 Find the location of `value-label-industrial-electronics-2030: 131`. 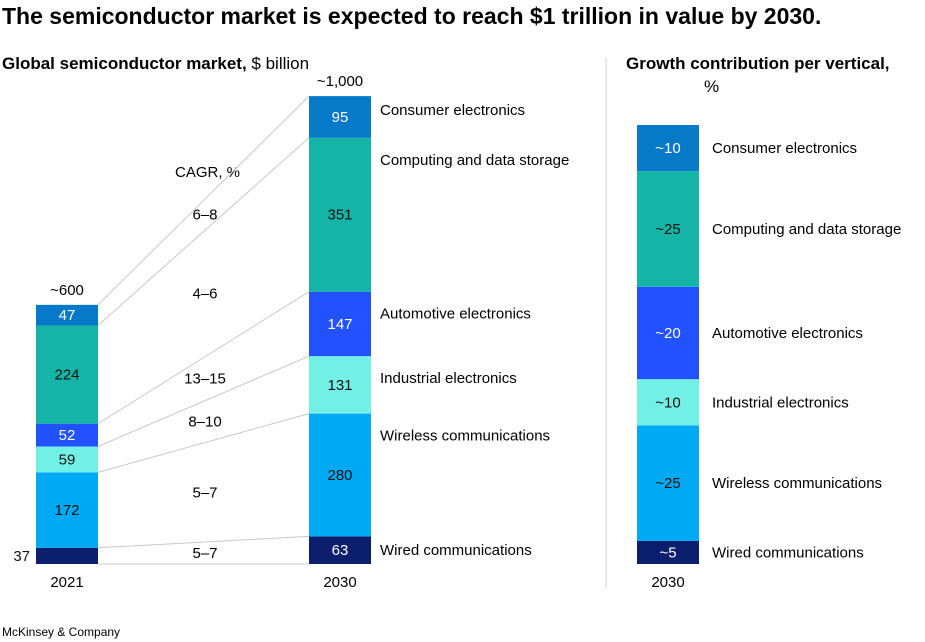

value-label-industrial-electronics-2030: 131 is located at coordinates (339, 385).